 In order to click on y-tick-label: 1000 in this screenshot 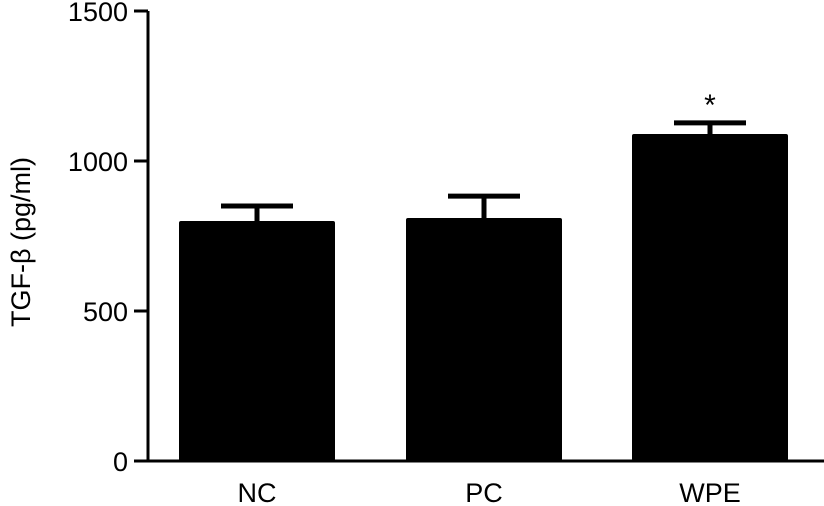, I will do `click(98, 162)`.